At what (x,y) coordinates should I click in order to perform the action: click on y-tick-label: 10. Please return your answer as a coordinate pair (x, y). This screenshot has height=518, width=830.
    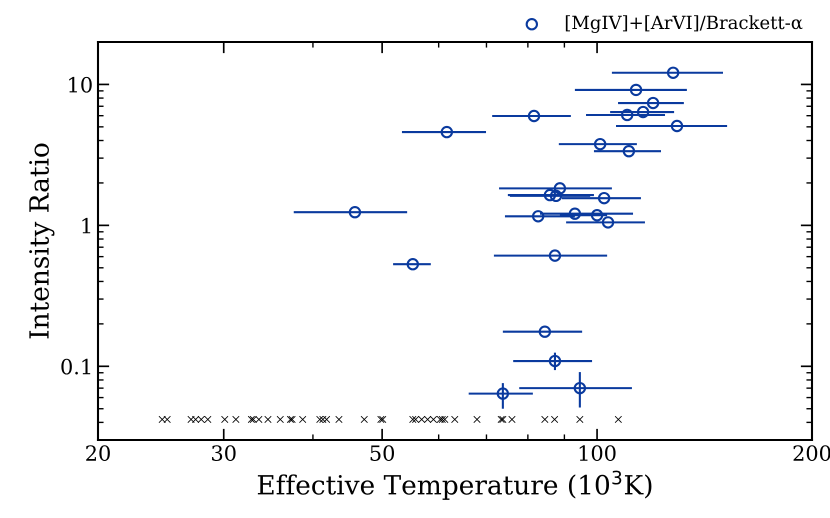
    Looking at the image, I should click on (80, 84).